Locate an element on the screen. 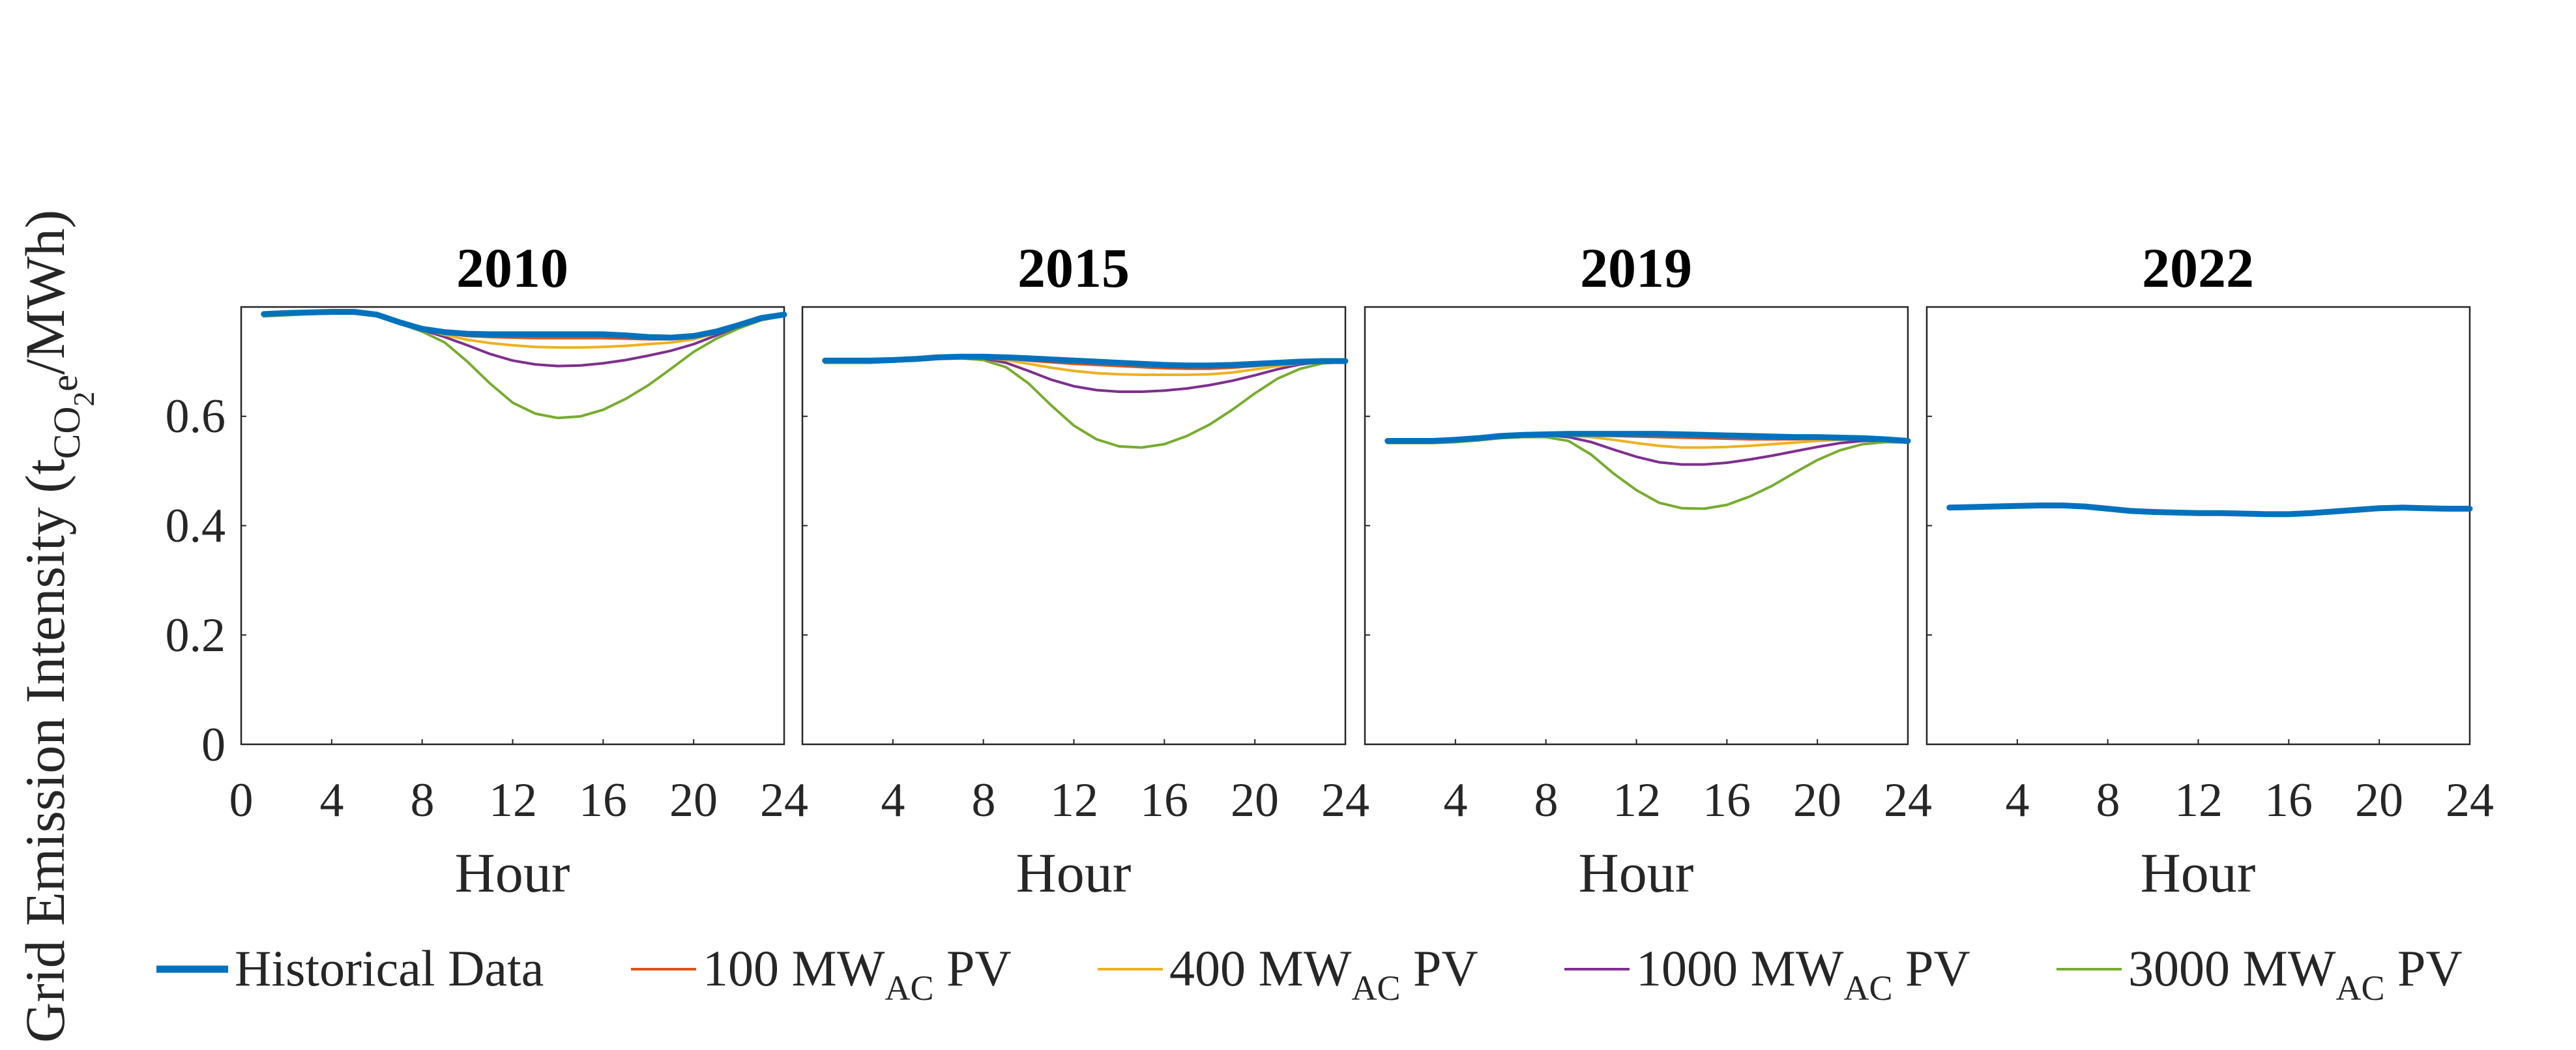  y-axis-label-prefix: Grid Emission Intensity (t is located at coordinates (45, 751).